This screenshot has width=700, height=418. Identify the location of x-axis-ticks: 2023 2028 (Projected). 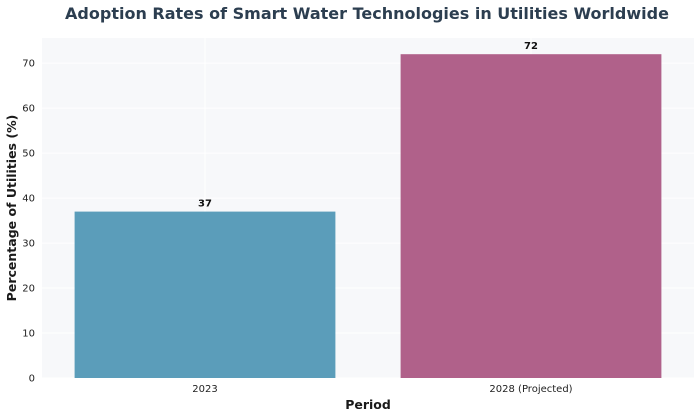
(382, 389).